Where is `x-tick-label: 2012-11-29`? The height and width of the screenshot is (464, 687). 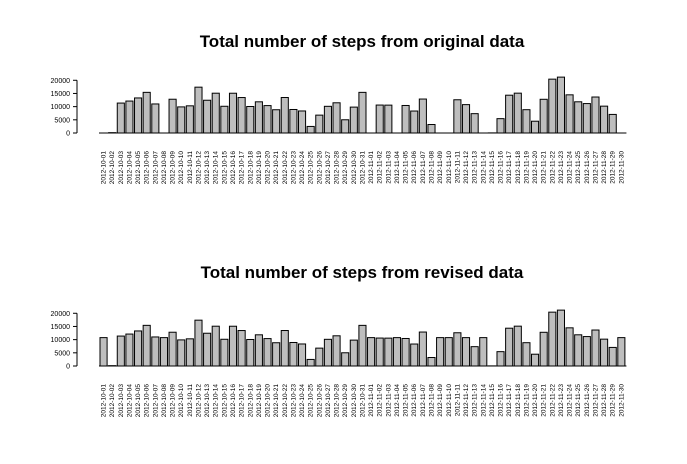 x-tick-label: 2012-11-29 is located at coordinates (613, 167).